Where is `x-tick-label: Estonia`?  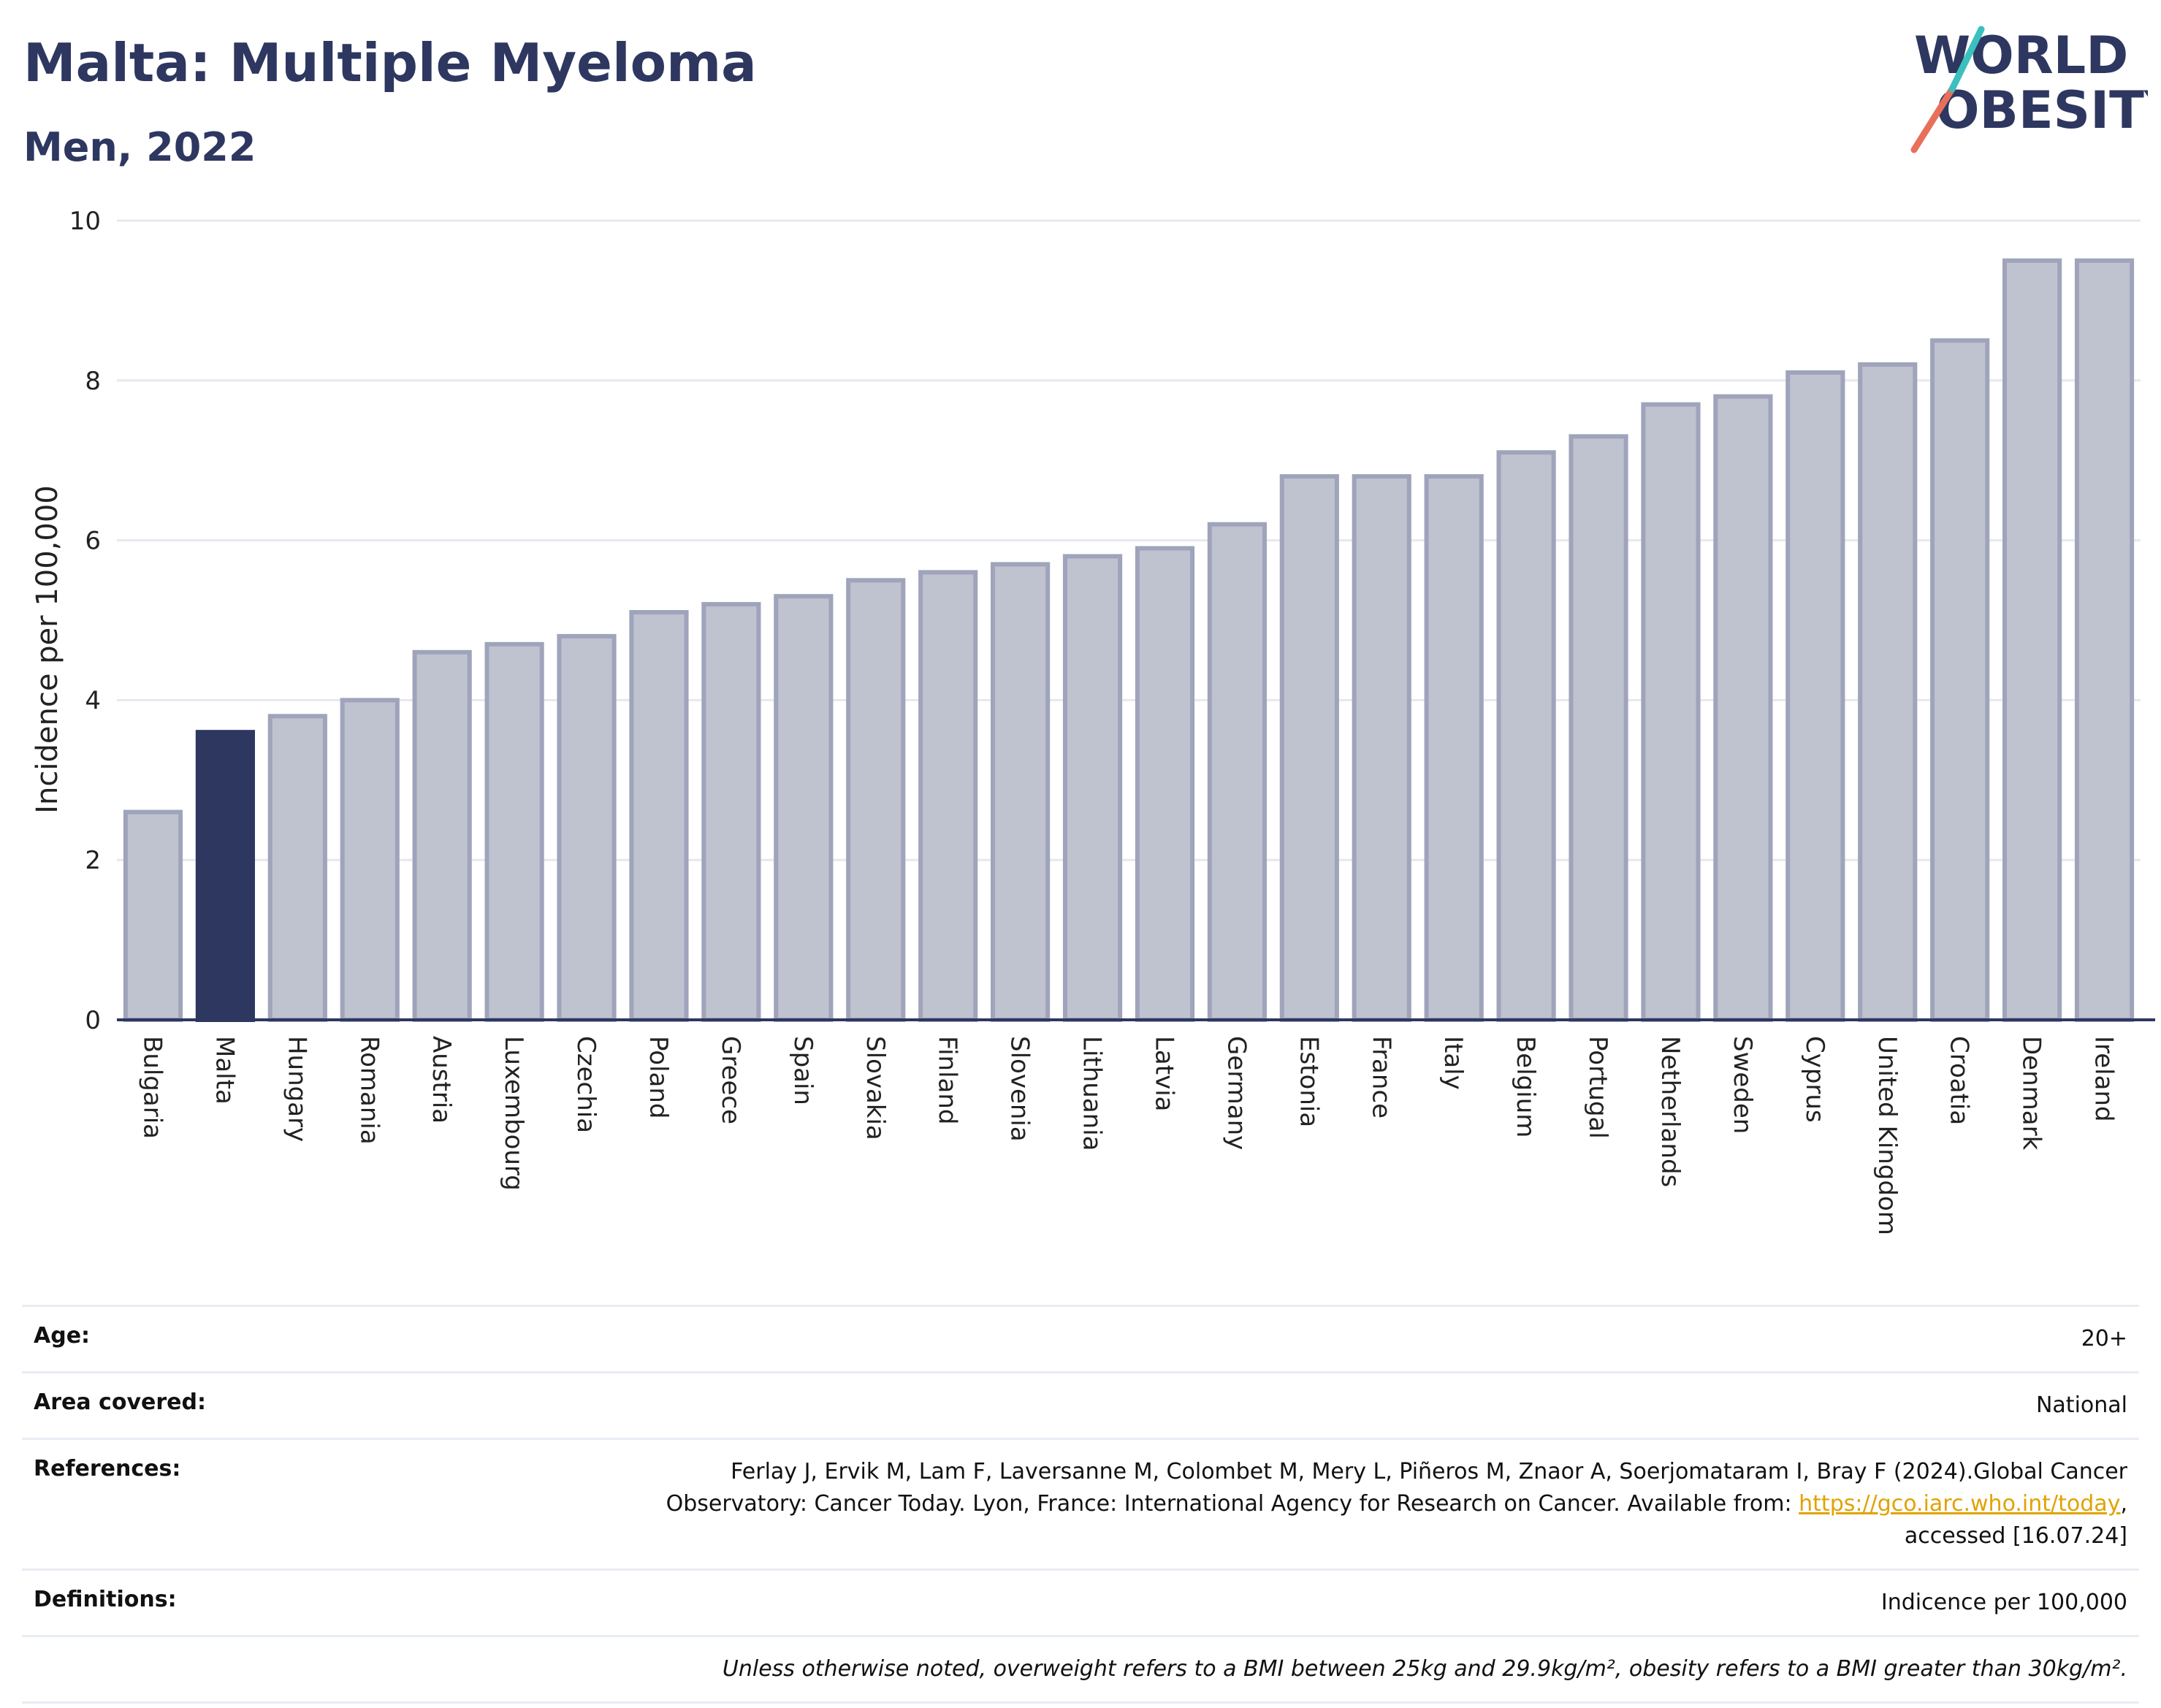
x-tick-label: Estonia is located at coordinates (1308, 1081).